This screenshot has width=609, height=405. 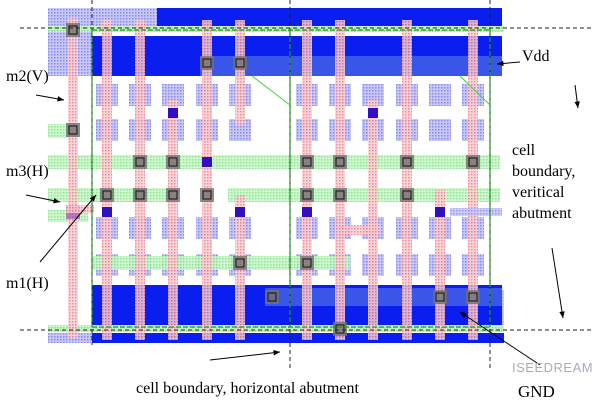 What do you see at coordinates (538, 192) in the screenshot?
I see `label-line: veritical` at bounding box center [538, 192].